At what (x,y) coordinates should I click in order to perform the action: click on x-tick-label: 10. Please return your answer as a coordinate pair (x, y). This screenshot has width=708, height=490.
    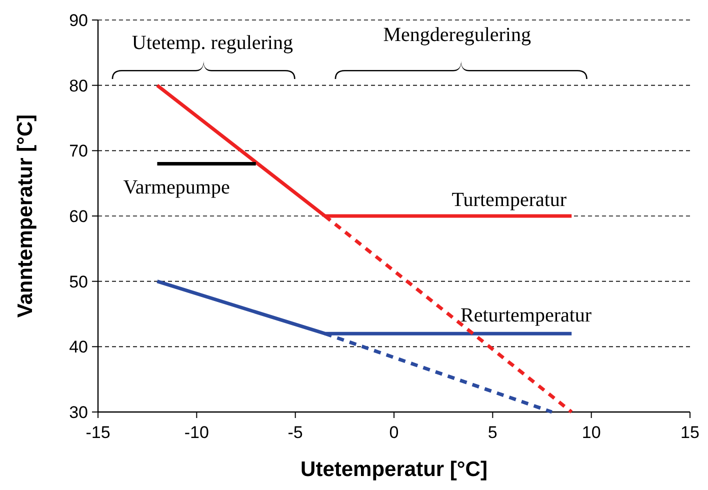
    Looking at the image, I should click on (591, 432).